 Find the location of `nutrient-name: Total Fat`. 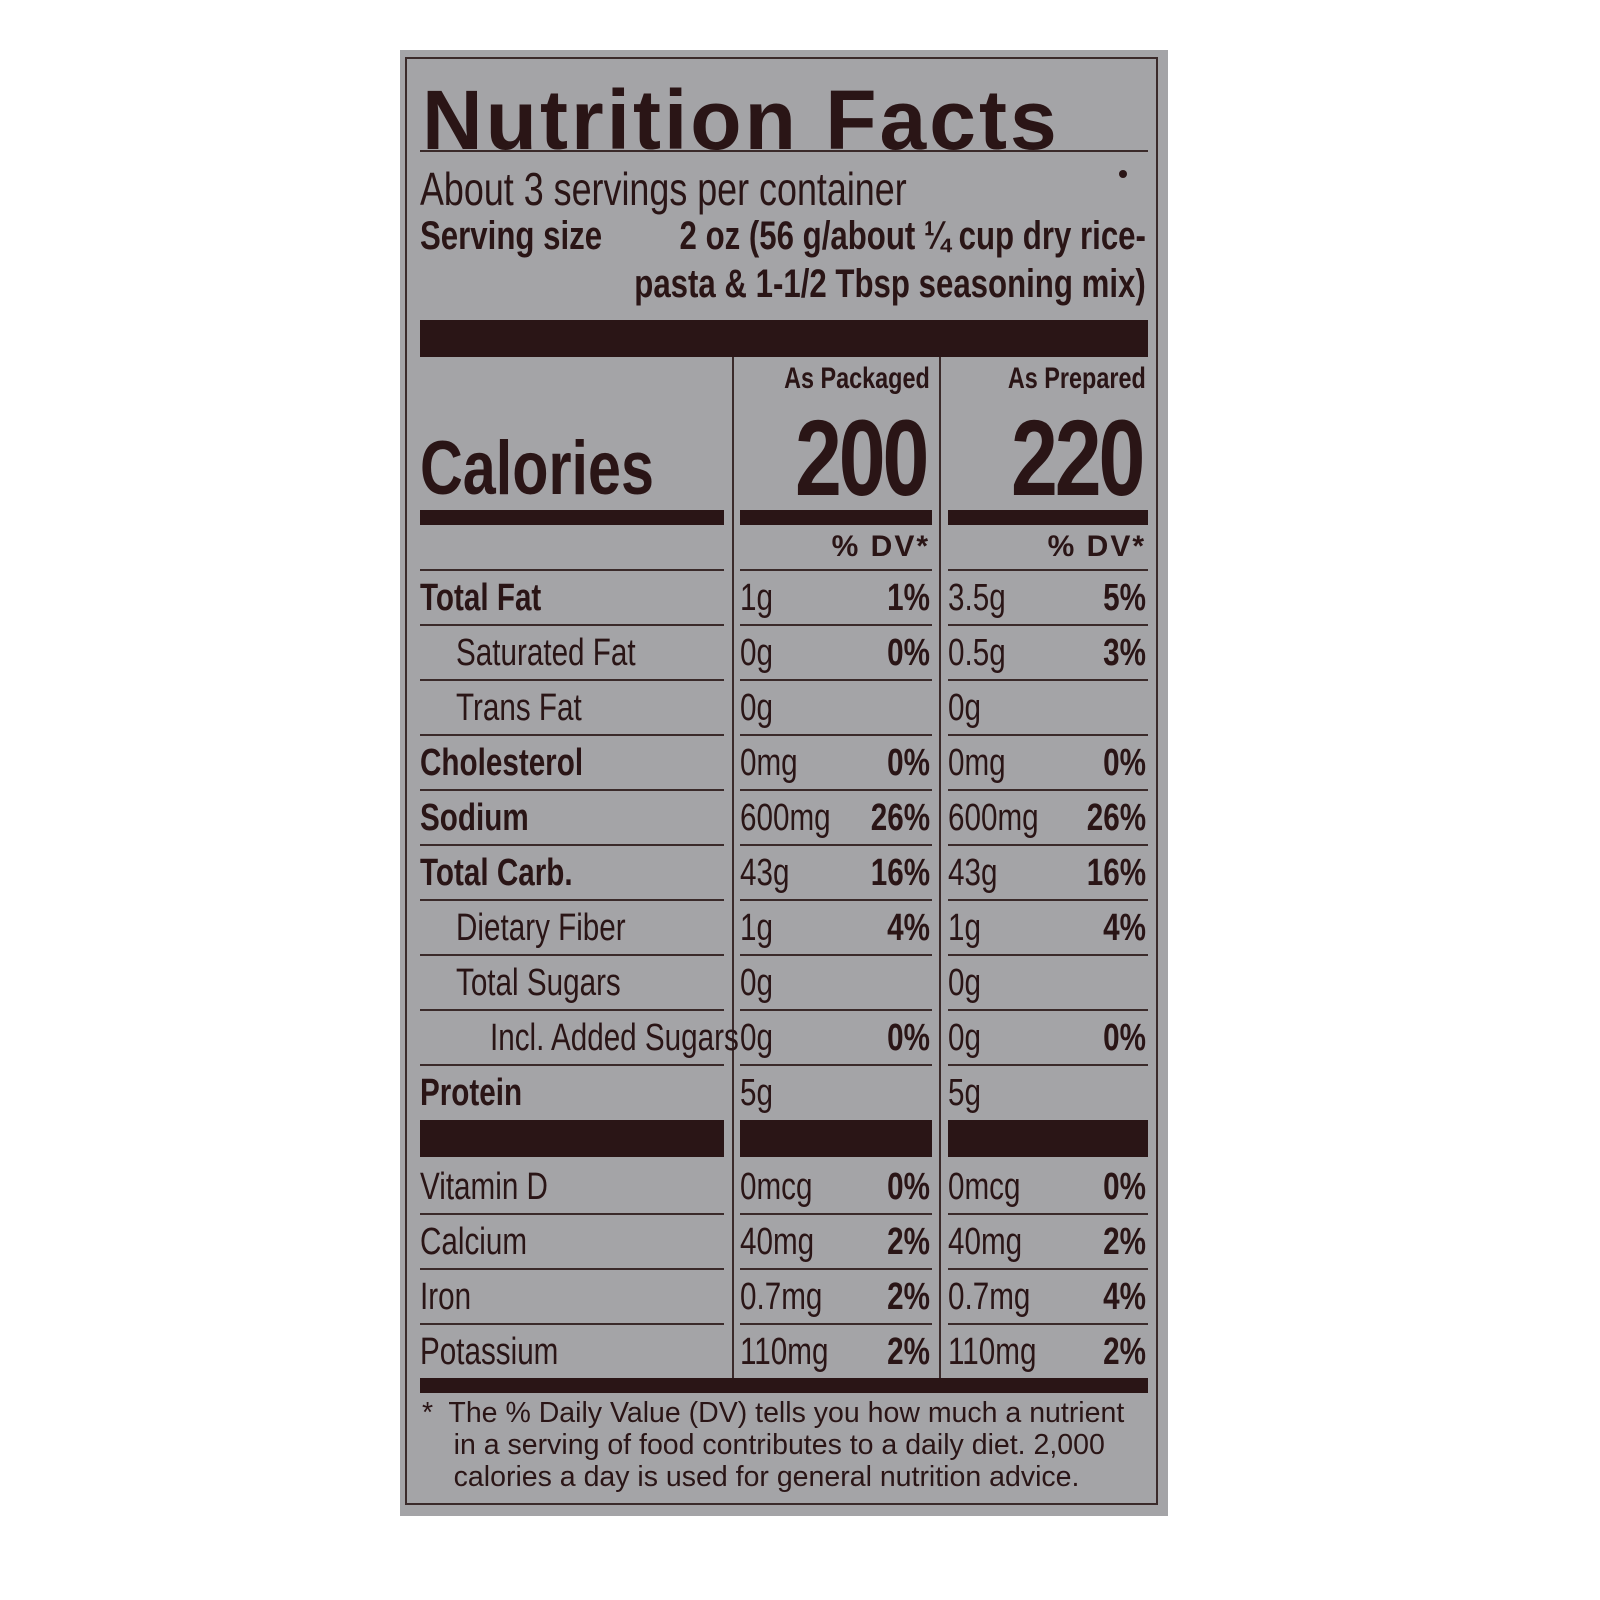

nutrient-name: Total Fat is located at coordinates (498, 598).